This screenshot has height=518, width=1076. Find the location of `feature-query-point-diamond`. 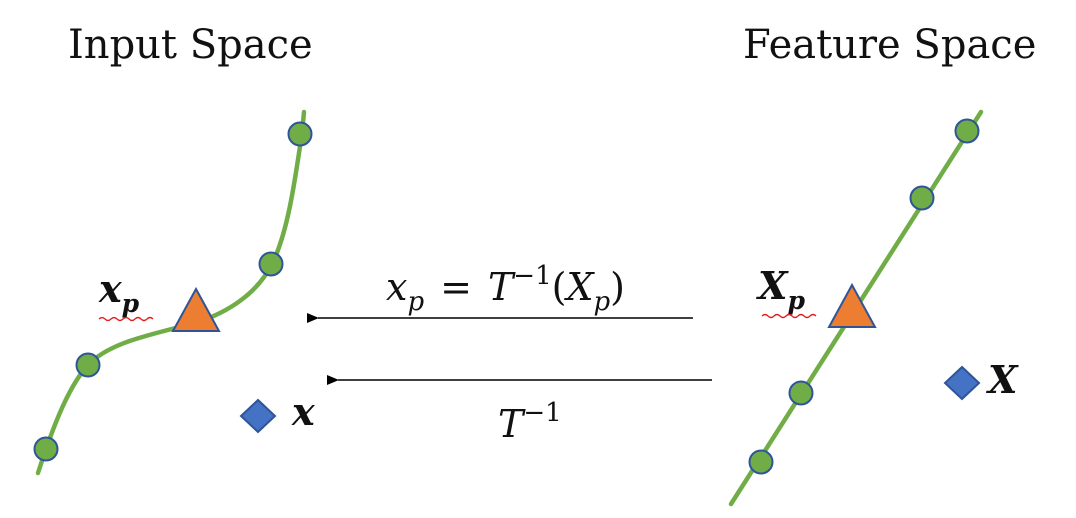

feature-query-point-diamond is located at coordinates (962, 383).